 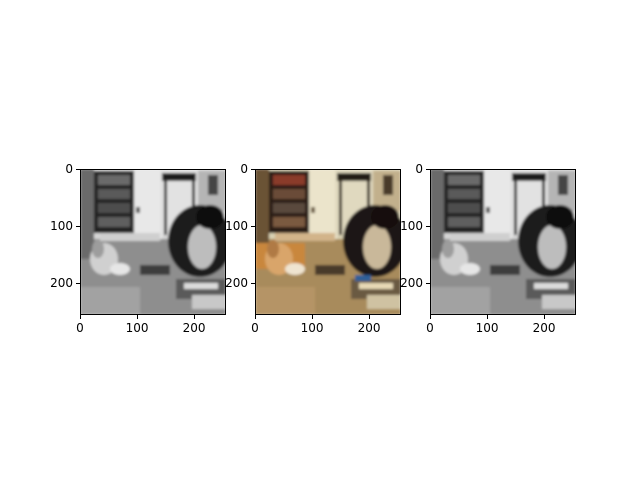 I want to click on subplot-color-center: 0 100 200 0 100 200, so click(x=328, y=242).